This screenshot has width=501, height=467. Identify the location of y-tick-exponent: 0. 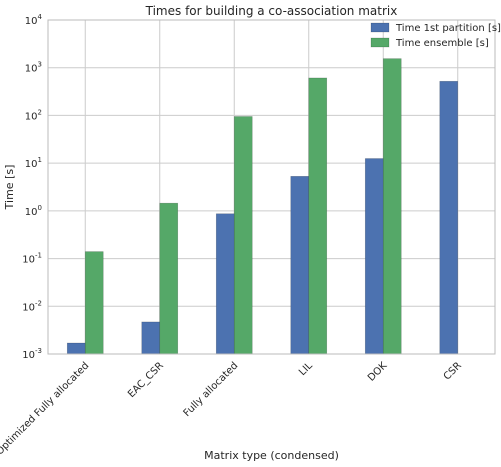
(40, 208).